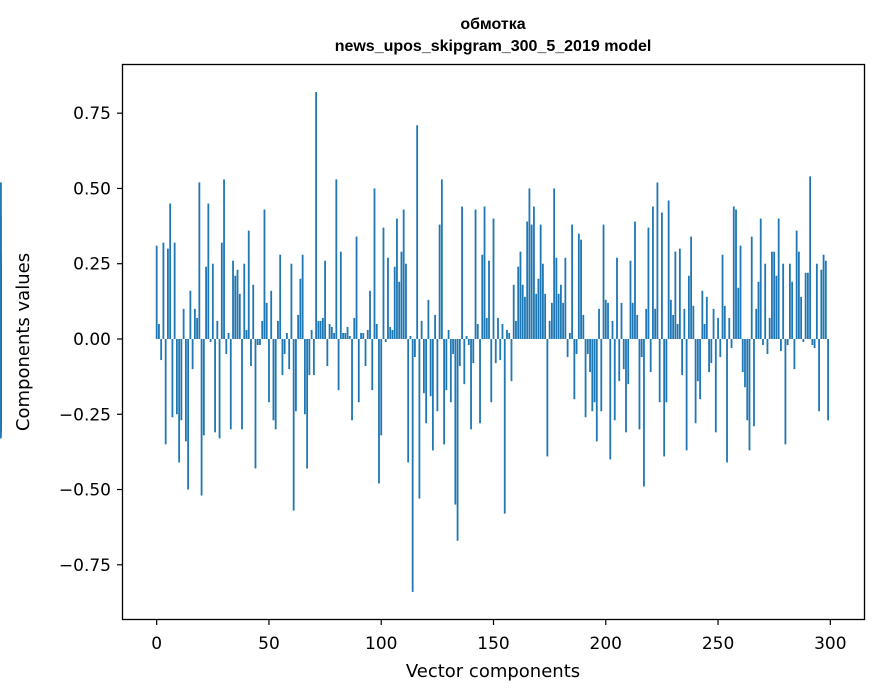 The image size is (880, 696). What do you see at coordinates (830, 644) in the screenshot?
I see `x-tick-label: 300` at bounding box center [830, 644].